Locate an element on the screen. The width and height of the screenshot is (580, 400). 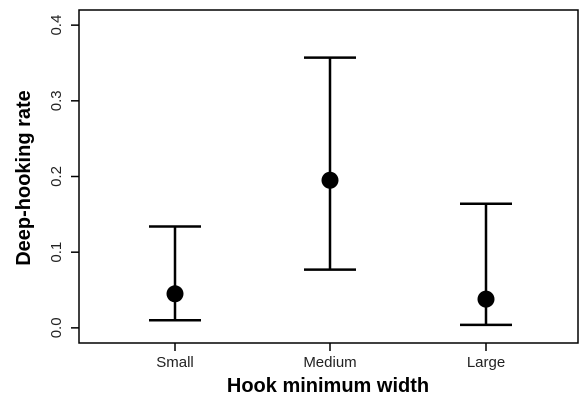
x-tick-label: Small is located at coordinates (175, 362).